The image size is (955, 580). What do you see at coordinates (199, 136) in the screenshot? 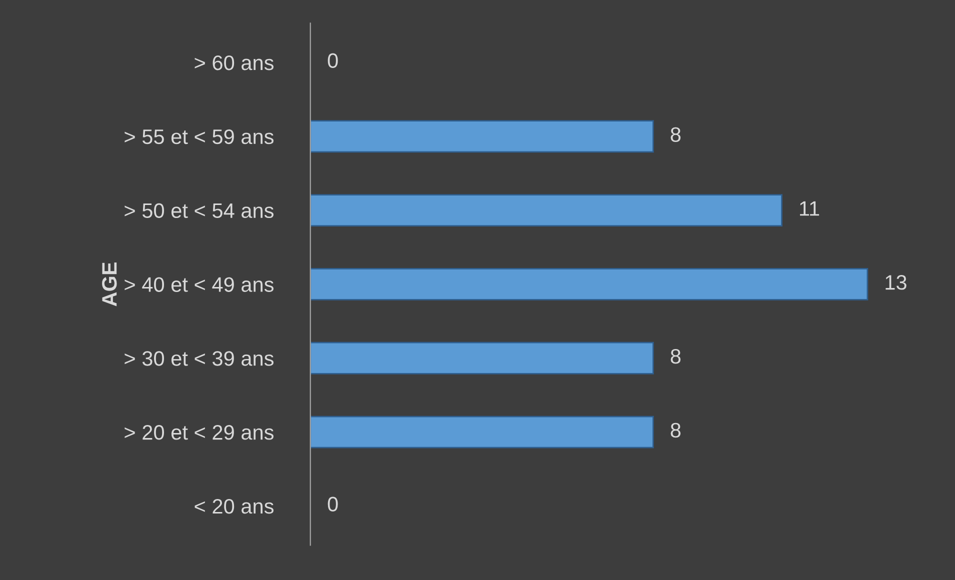
I see `y-tick-label: > 55 et < 59 ans` at bounding box center [199, 136].